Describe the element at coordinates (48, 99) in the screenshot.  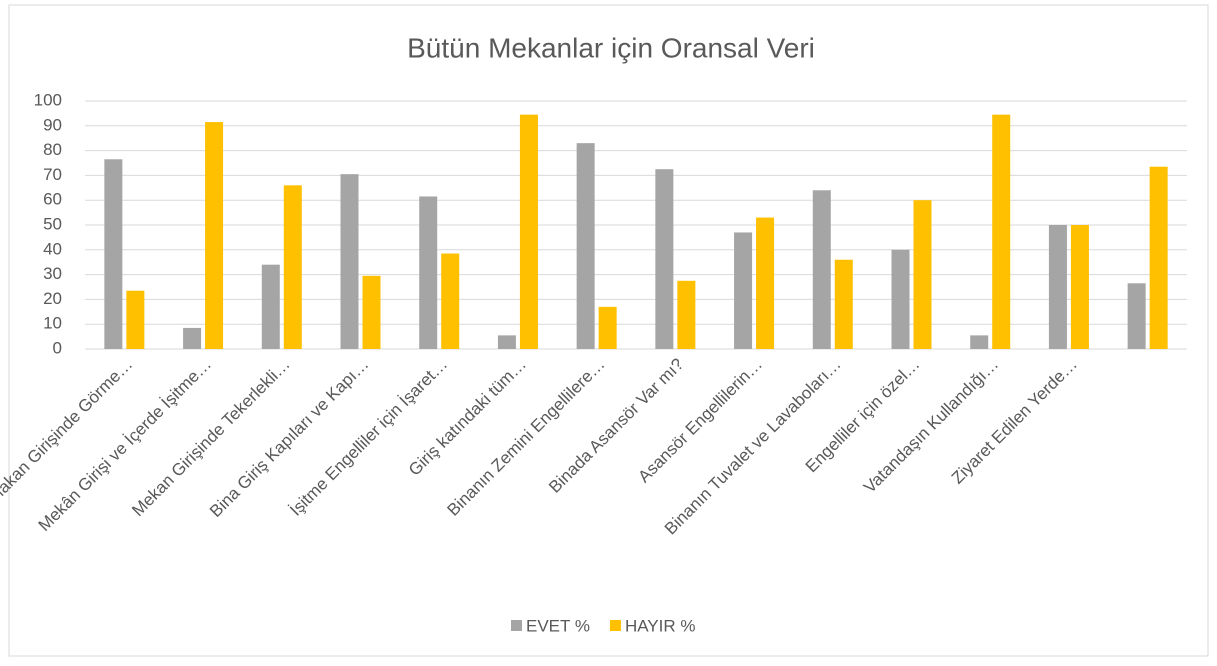
I see `y-tick-label: 100` at that location.